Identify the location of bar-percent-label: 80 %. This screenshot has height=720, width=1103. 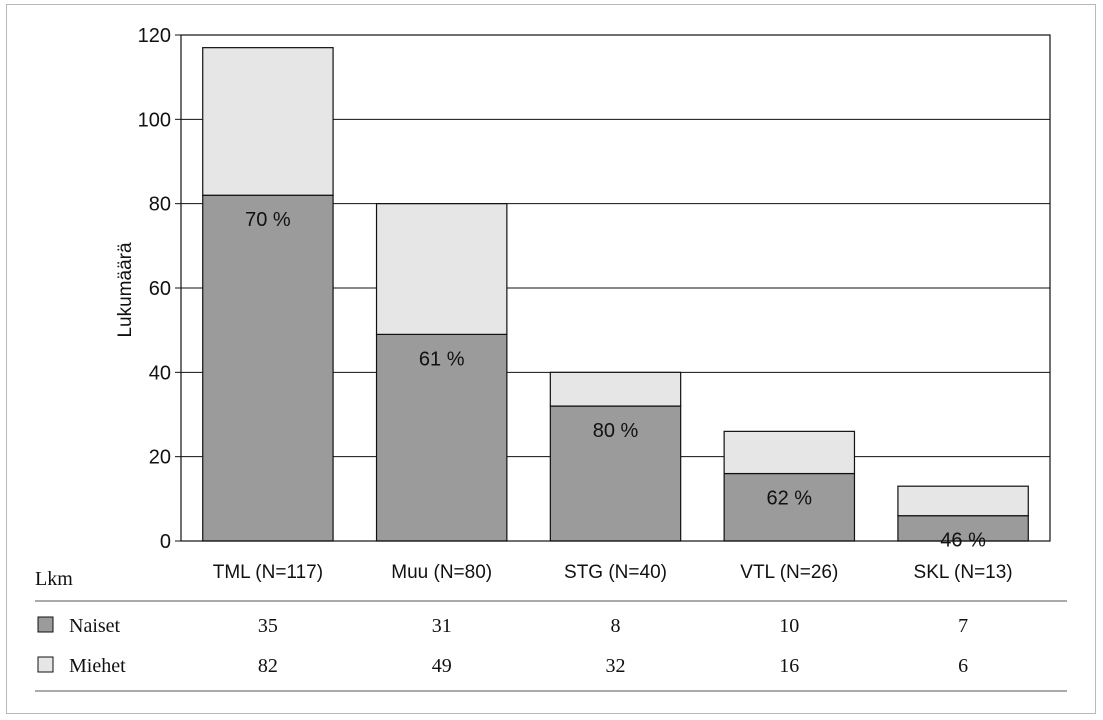
(616, 431).